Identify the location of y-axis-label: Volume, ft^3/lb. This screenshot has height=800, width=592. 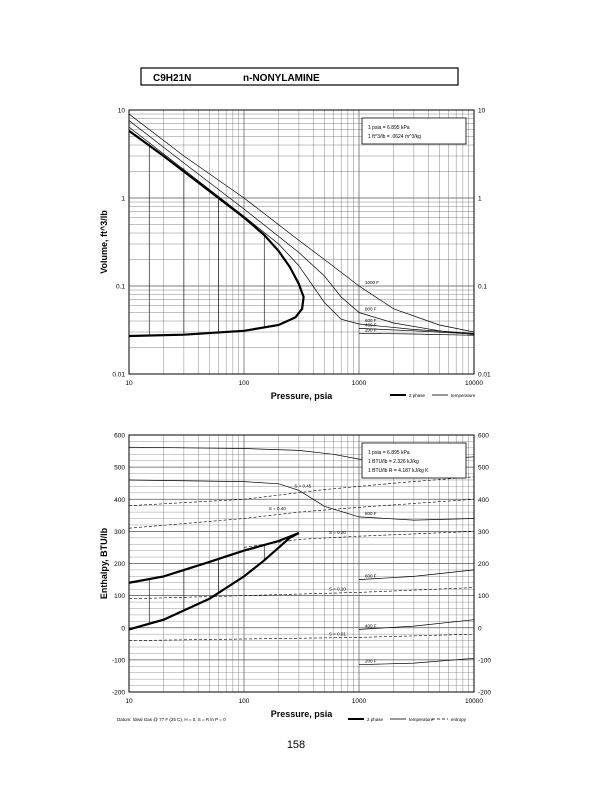
(104, 242).